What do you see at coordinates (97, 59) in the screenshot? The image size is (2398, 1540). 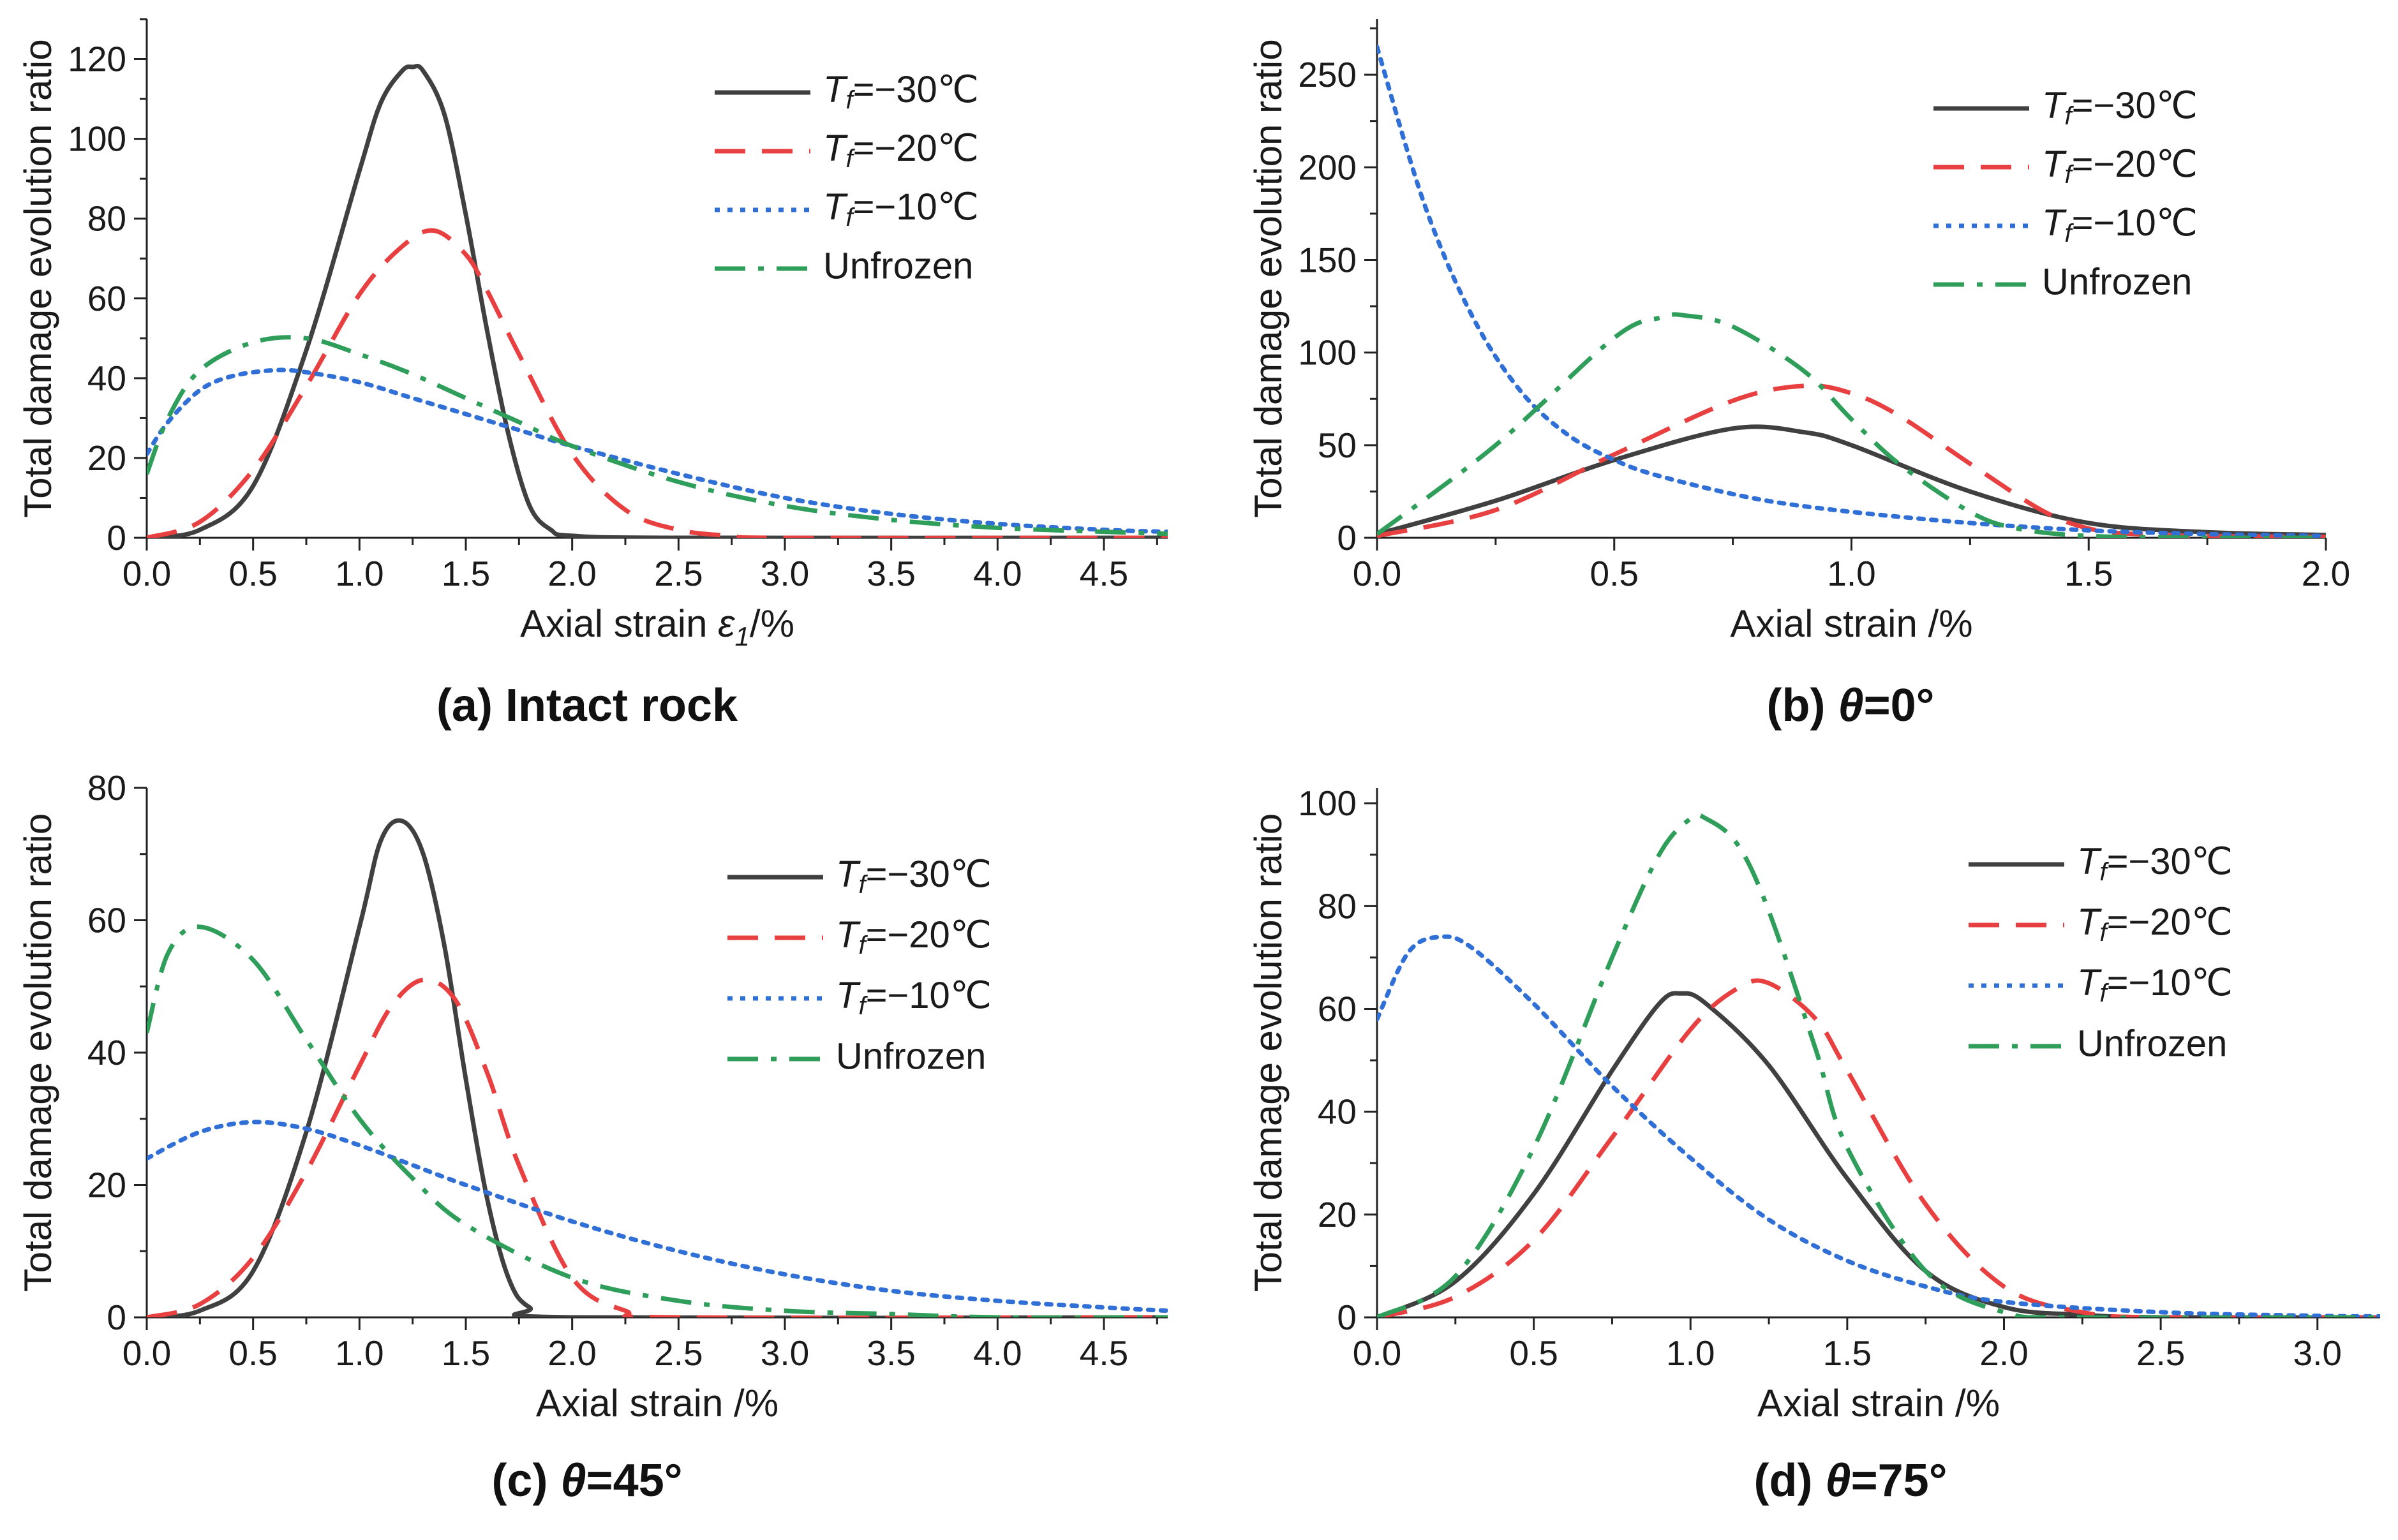 I see `y-tick-label: 120` at bounding box center [97, 59].